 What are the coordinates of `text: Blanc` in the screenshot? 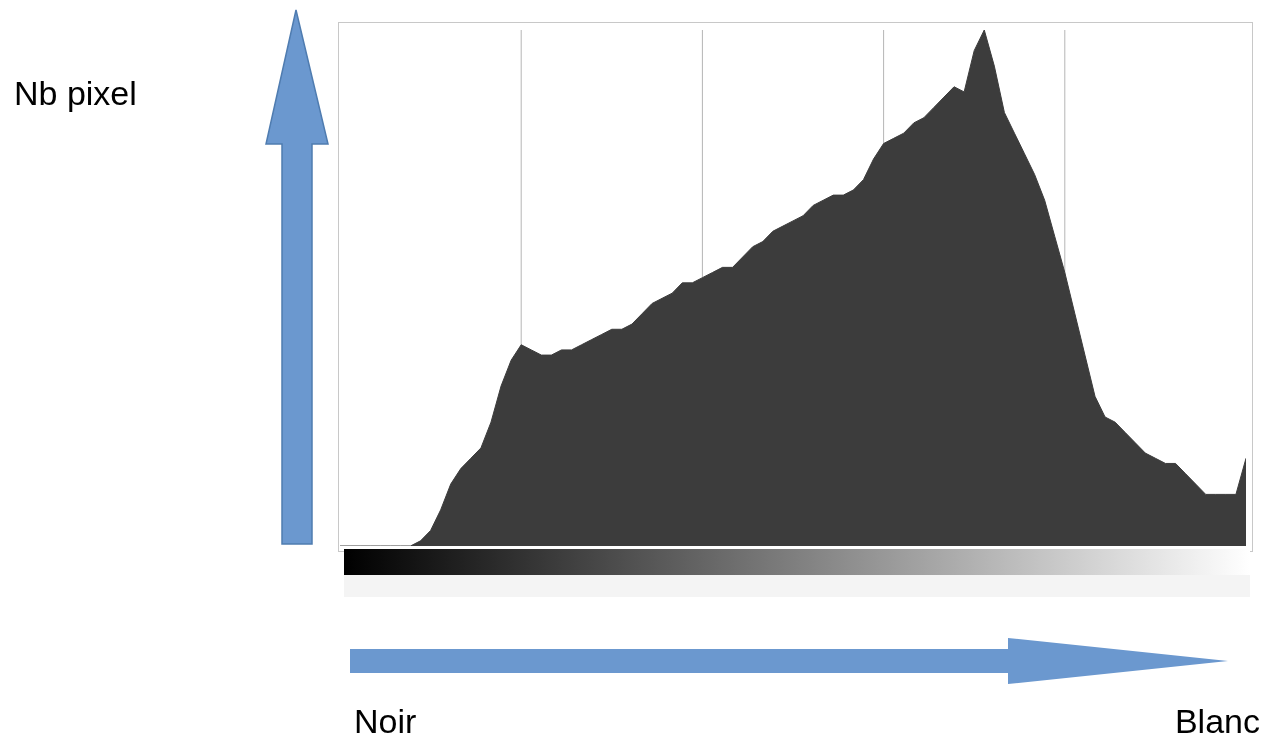 It's located at (1217, 719).